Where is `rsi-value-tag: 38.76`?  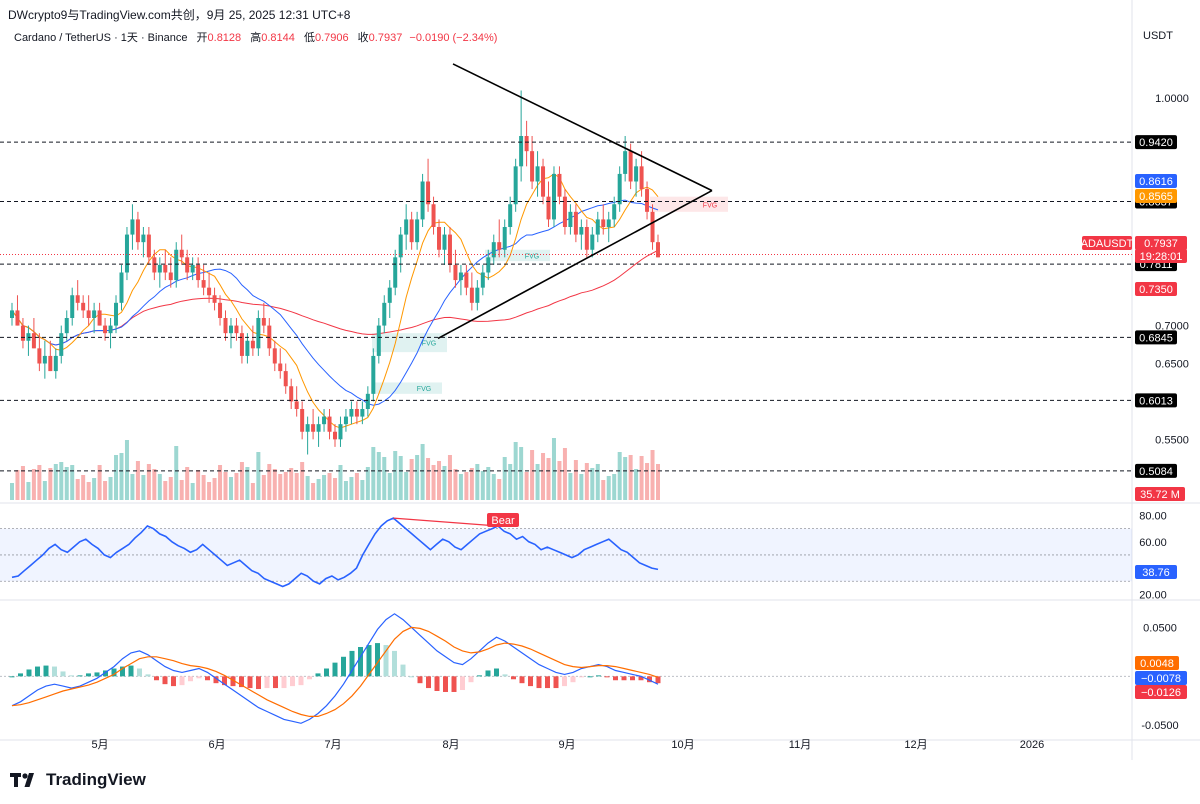
rsi-value-tag: 38.76 is located at coordinates (1156, 573).